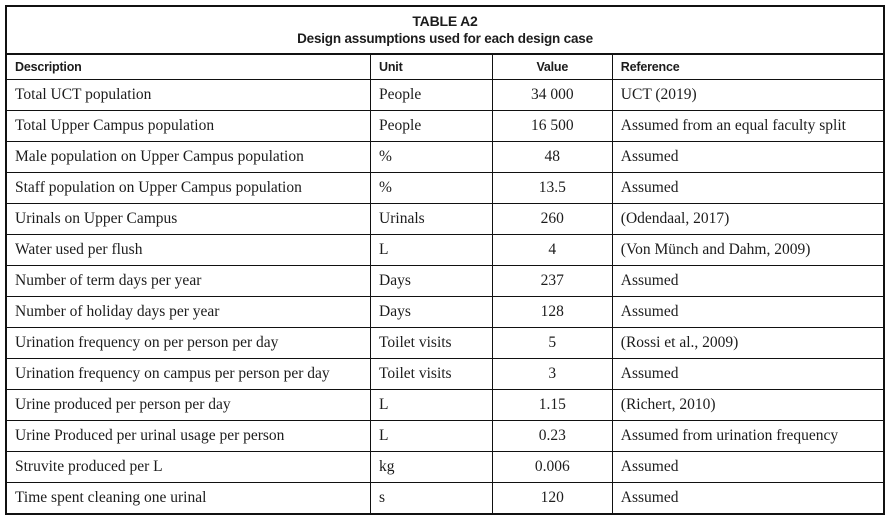  What do you see at coordinates (552, 66) in the screenshot?
I see `column-header-value: Value` at bounding box center [552, 66].